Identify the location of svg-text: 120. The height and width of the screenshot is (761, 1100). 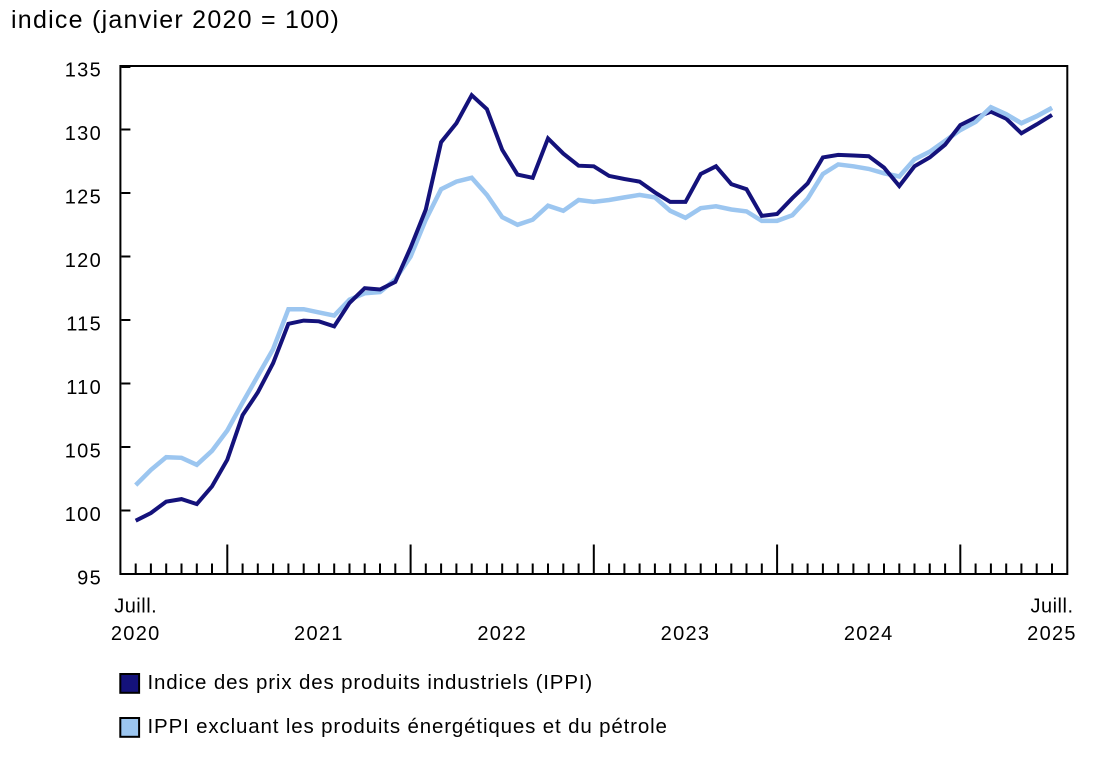
(83, 261).